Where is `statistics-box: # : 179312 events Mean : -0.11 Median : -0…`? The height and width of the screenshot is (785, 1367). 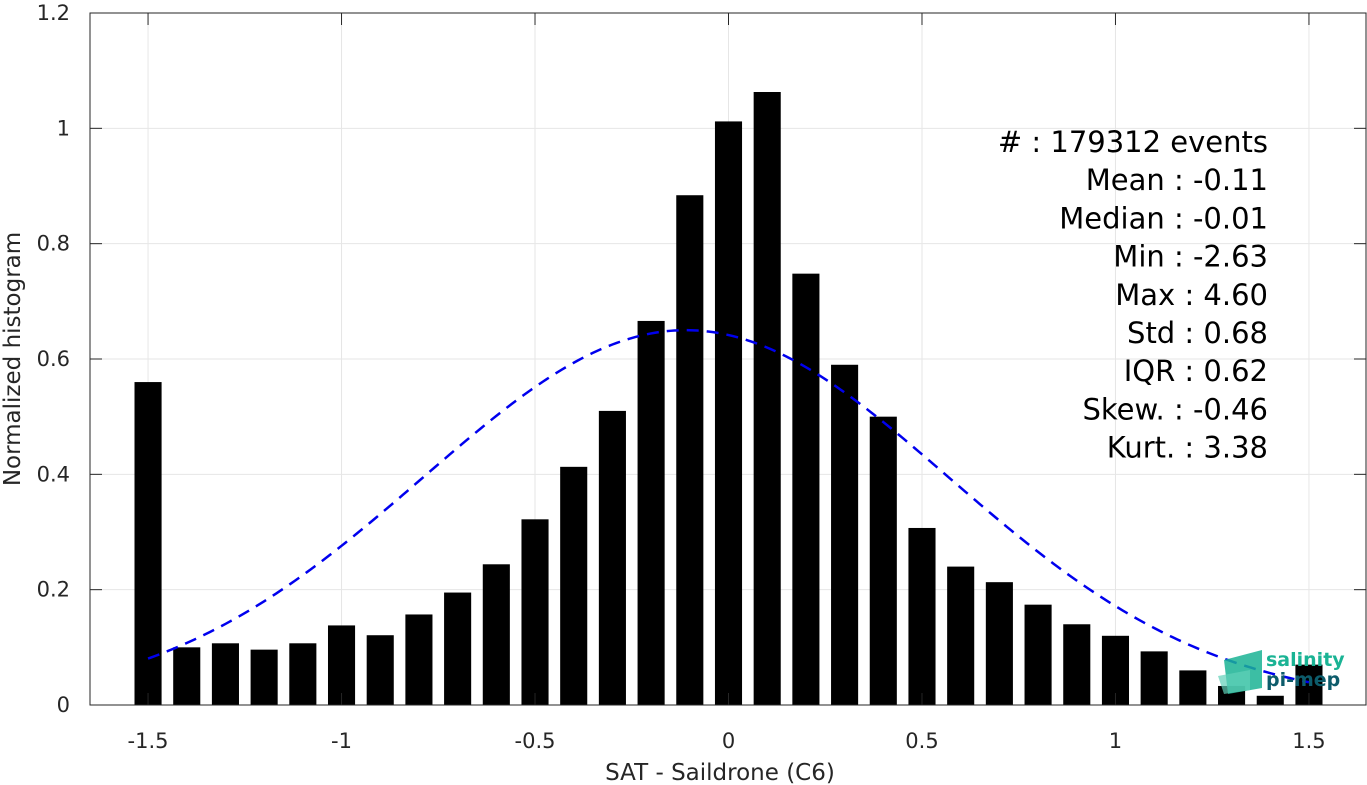
statistics-box: # : 179312 events Mean : -0.11 Median : -0… is located at coordinates (1133, 295).